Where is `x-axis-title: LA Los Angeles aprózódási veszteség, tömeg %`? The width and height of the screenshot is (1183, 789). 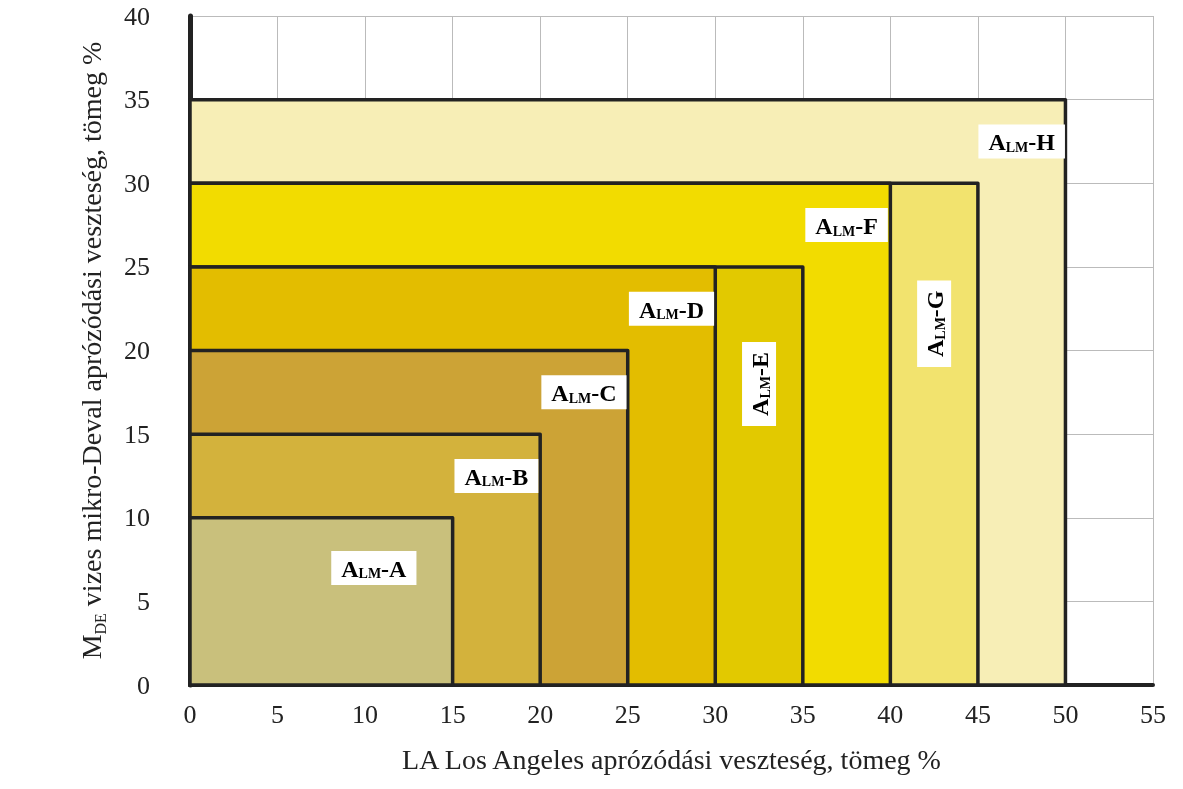 x-axis-title: LA Los Angeles aprózódási veszteség, tömeg % is located at coordinates (671, 759).